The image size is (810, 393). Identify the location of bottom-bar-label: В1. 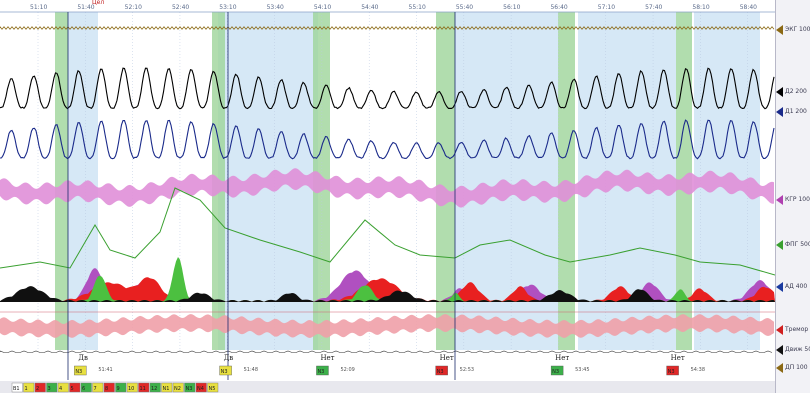
(16, 389).